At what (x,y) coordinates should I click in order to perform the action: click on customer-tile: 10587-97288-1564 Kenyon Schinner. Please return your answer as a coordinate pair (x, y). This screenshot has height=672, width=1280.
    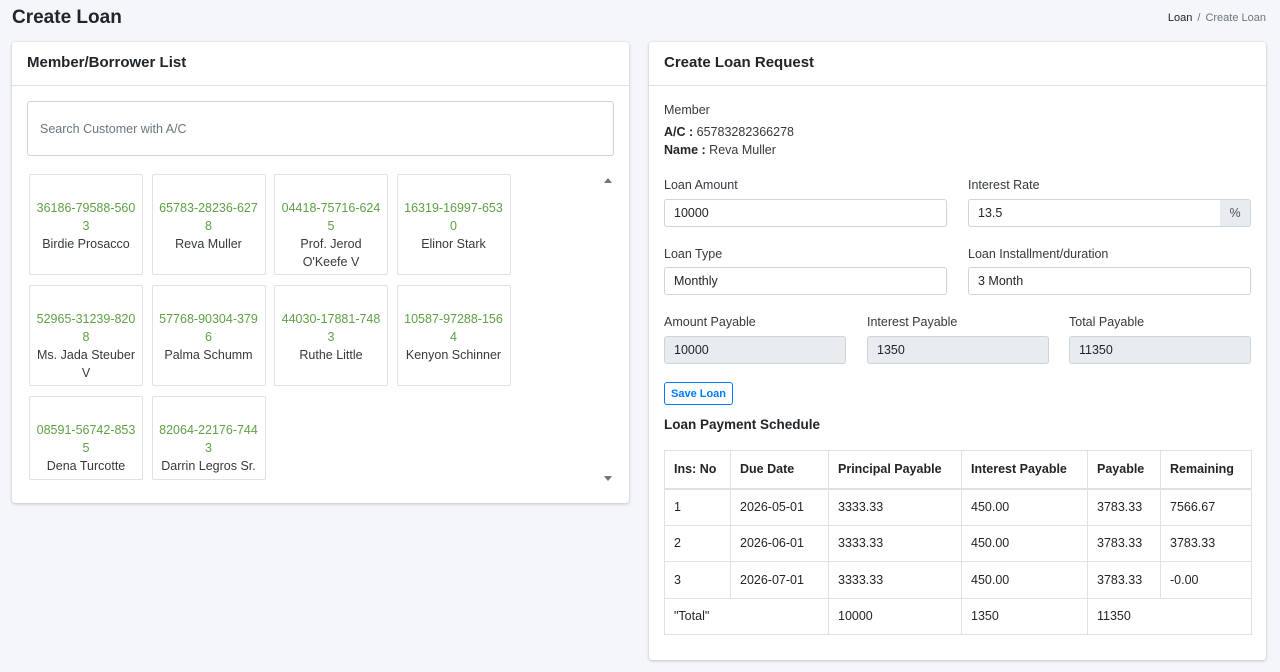
    Looking at the image, I should click on (453, 335).